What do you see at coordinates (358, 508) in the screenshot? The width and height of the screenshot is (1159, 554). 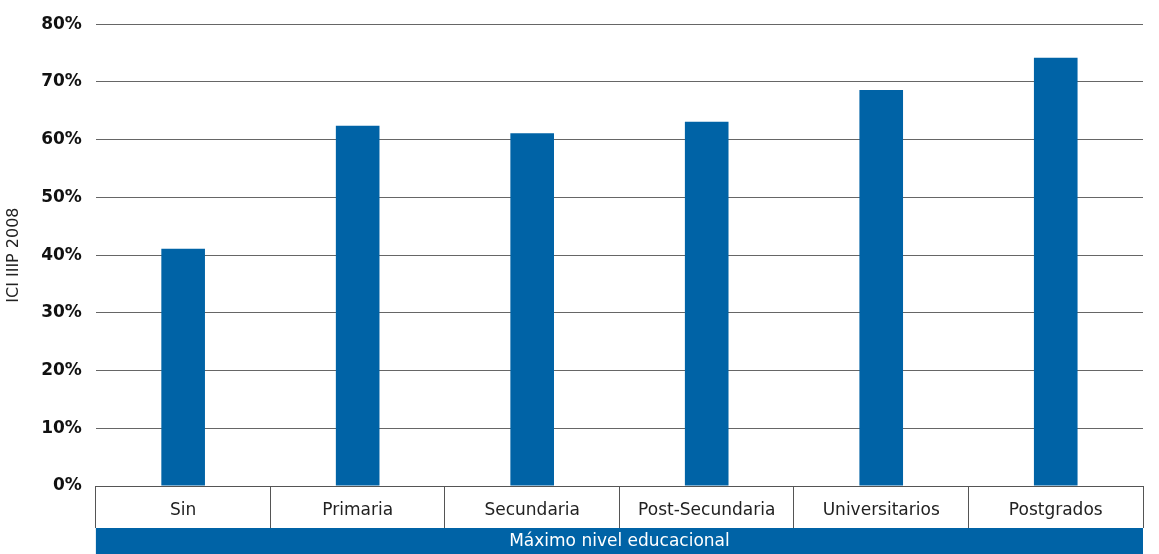 I see `x-tick-label: Primaria` at bounding box center [358, 508].